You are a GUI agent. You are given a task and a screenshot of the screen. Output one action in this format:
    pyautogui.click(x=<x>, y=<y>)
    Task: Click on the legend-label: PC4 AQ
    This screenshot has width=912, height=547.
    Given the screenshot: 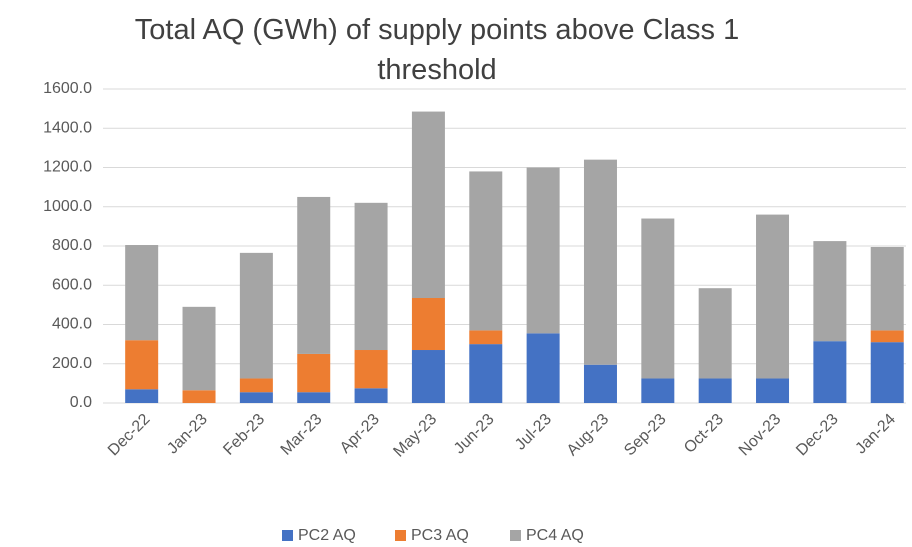 What is the action you would take?
    pyautogui.click(x=555, y=535)
    